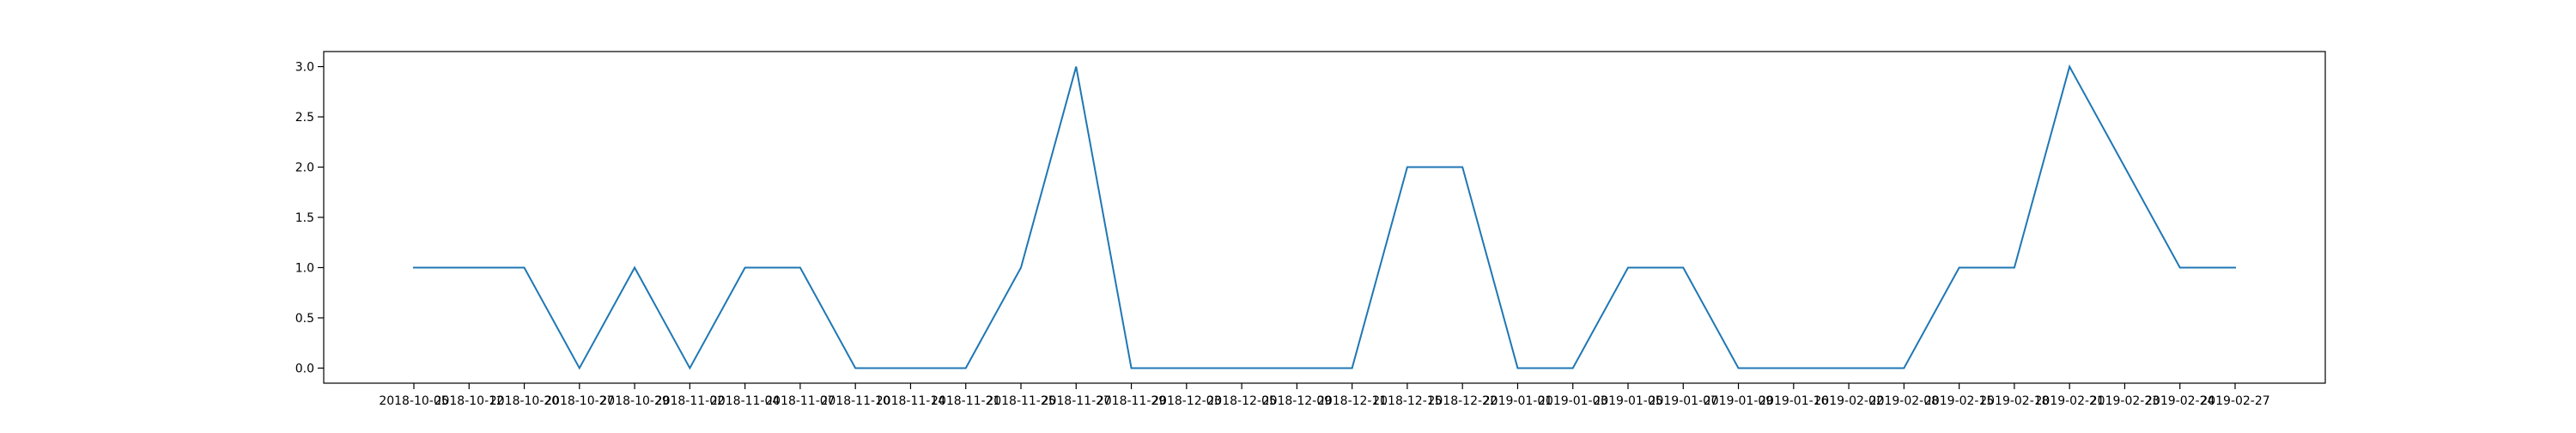  What do you see at coordinates (745, 401) in the screenshot?
I see `x-tick-label: 2018-11-04` at bounding box center [745, 401].